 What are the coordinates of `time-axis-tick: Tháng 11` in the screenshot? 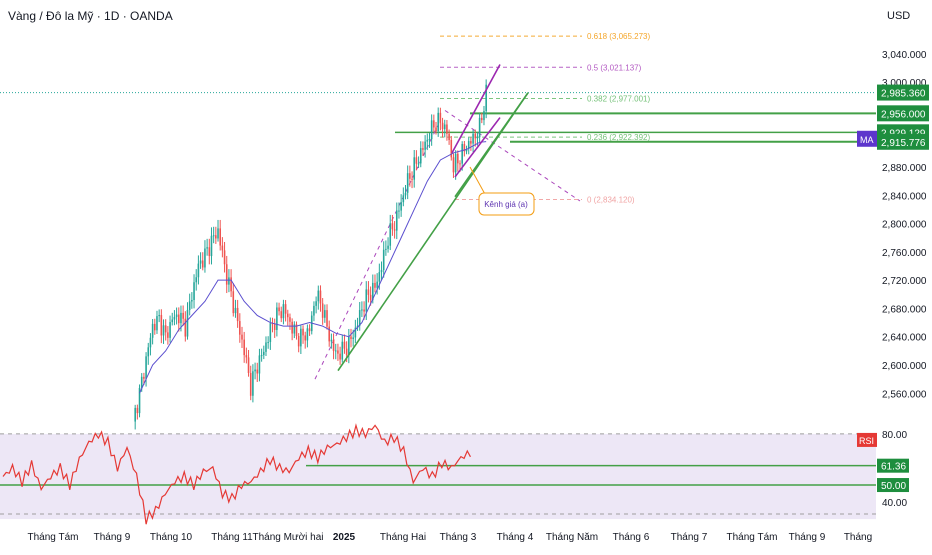 It's located at (232, 537).